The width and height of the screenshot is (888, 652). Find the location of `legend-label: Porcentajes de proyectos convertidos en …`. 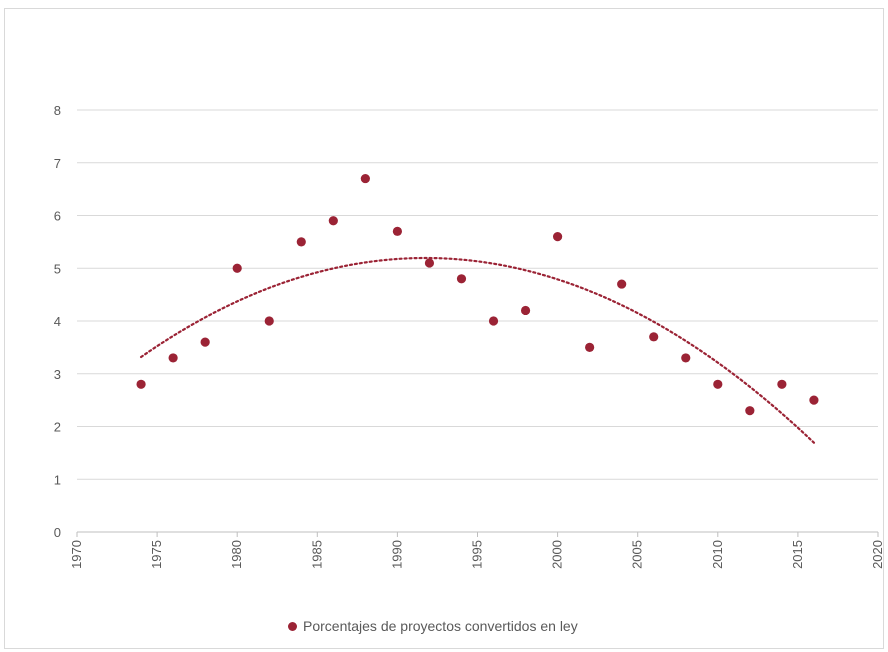

legend-label: Porcentajes de proyectos convertidos en … is located at coordinates (440, 626).